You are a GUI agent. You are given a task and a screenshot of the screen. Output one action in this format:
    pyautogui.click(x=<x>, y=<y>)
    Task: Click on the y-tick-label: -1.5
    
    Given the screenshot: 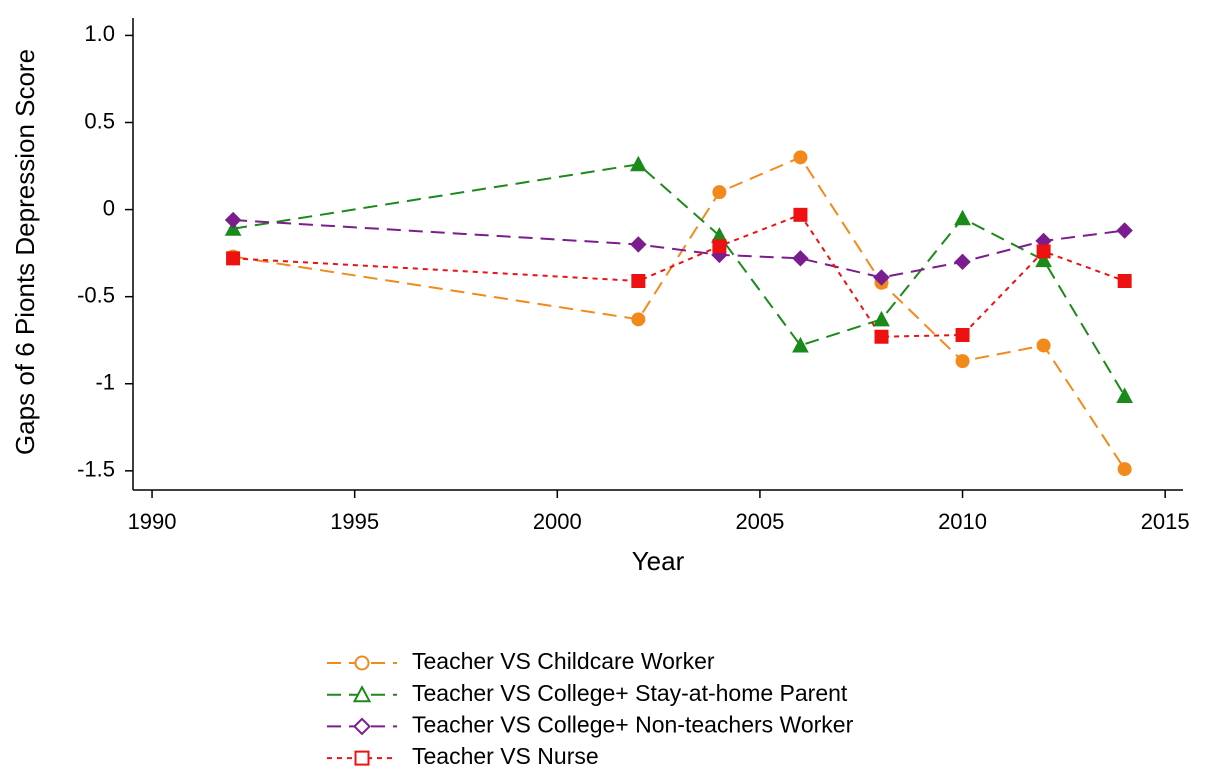 What is the action you would take?
    pyautogui.click(x=96, y=469)
    